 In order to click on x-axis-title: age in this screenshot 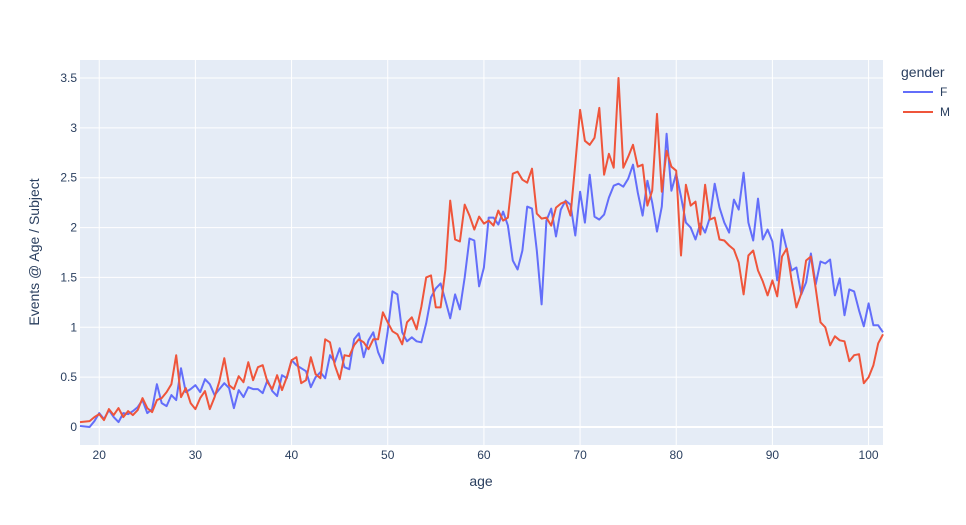, I will do `click(481, 481)`.